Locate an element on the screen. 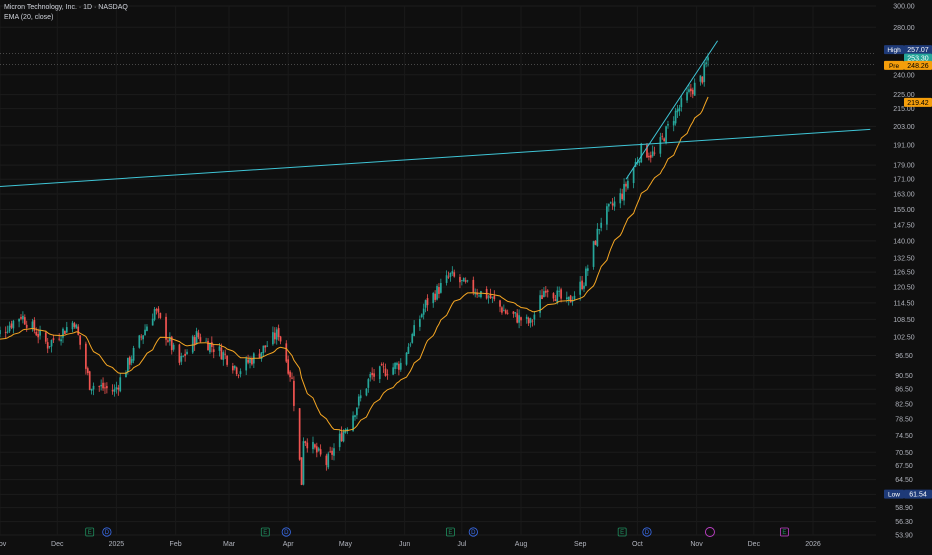  y-tick-label: 82.50 is located at coordinates (904, 404).